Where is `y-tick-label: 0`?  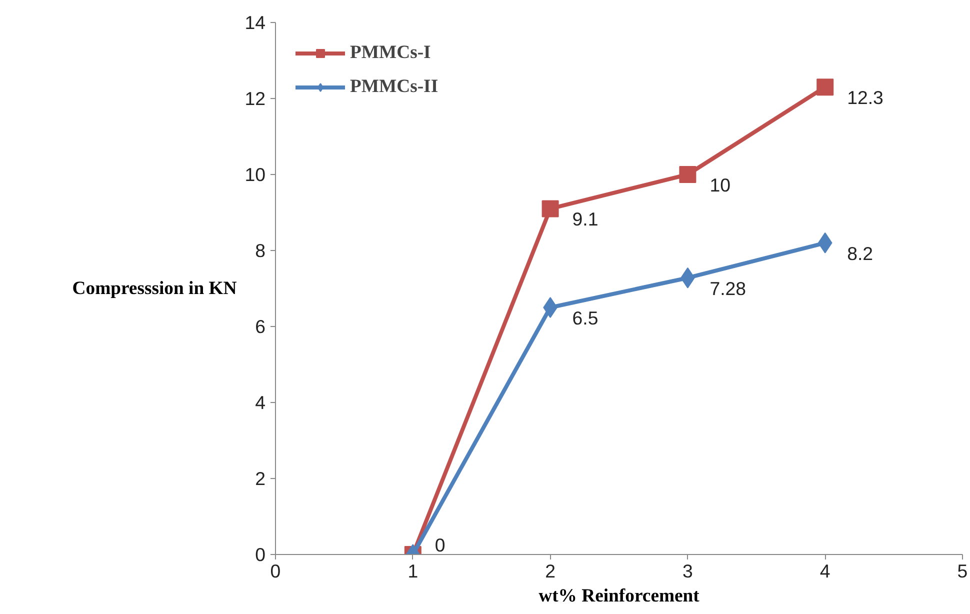
y-tick-label: 0 is located at coordinates (260, 554).